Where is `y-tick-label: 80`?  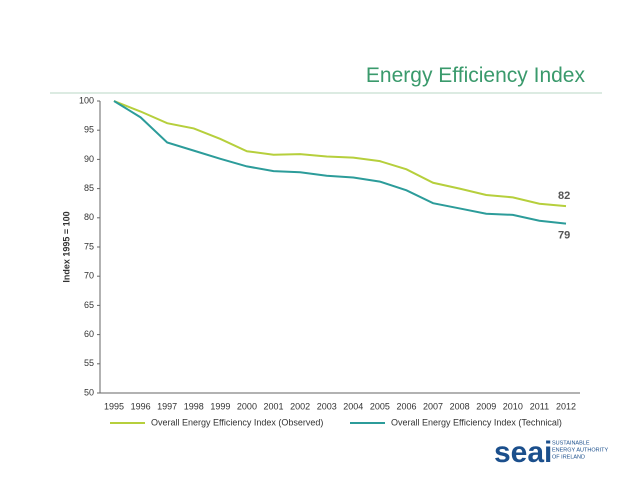 y-tick-label: 80 is located at coordinates (89, 217).